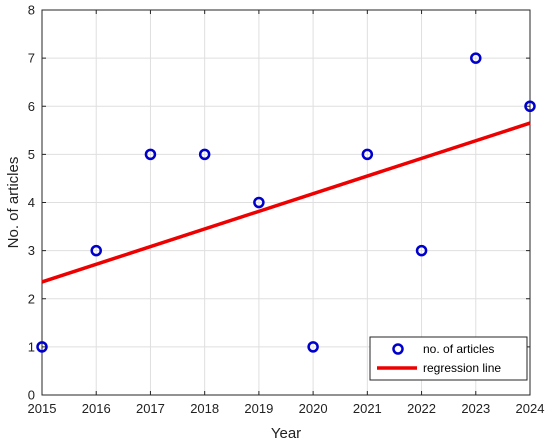 The width and height of the screenshot is (550, 445). I want to click on x-axis-title: Year, so click(286, 433).